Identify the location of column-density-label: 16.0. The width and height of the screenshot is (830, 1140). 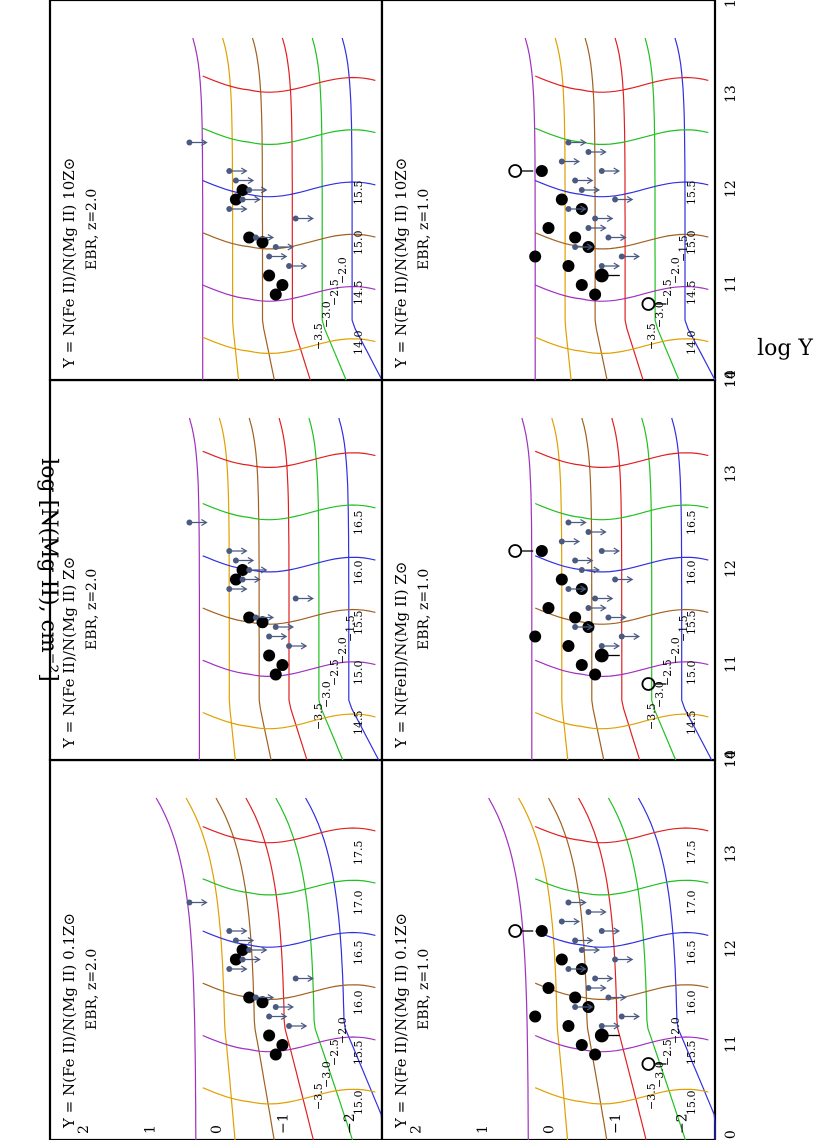
(691, 573).